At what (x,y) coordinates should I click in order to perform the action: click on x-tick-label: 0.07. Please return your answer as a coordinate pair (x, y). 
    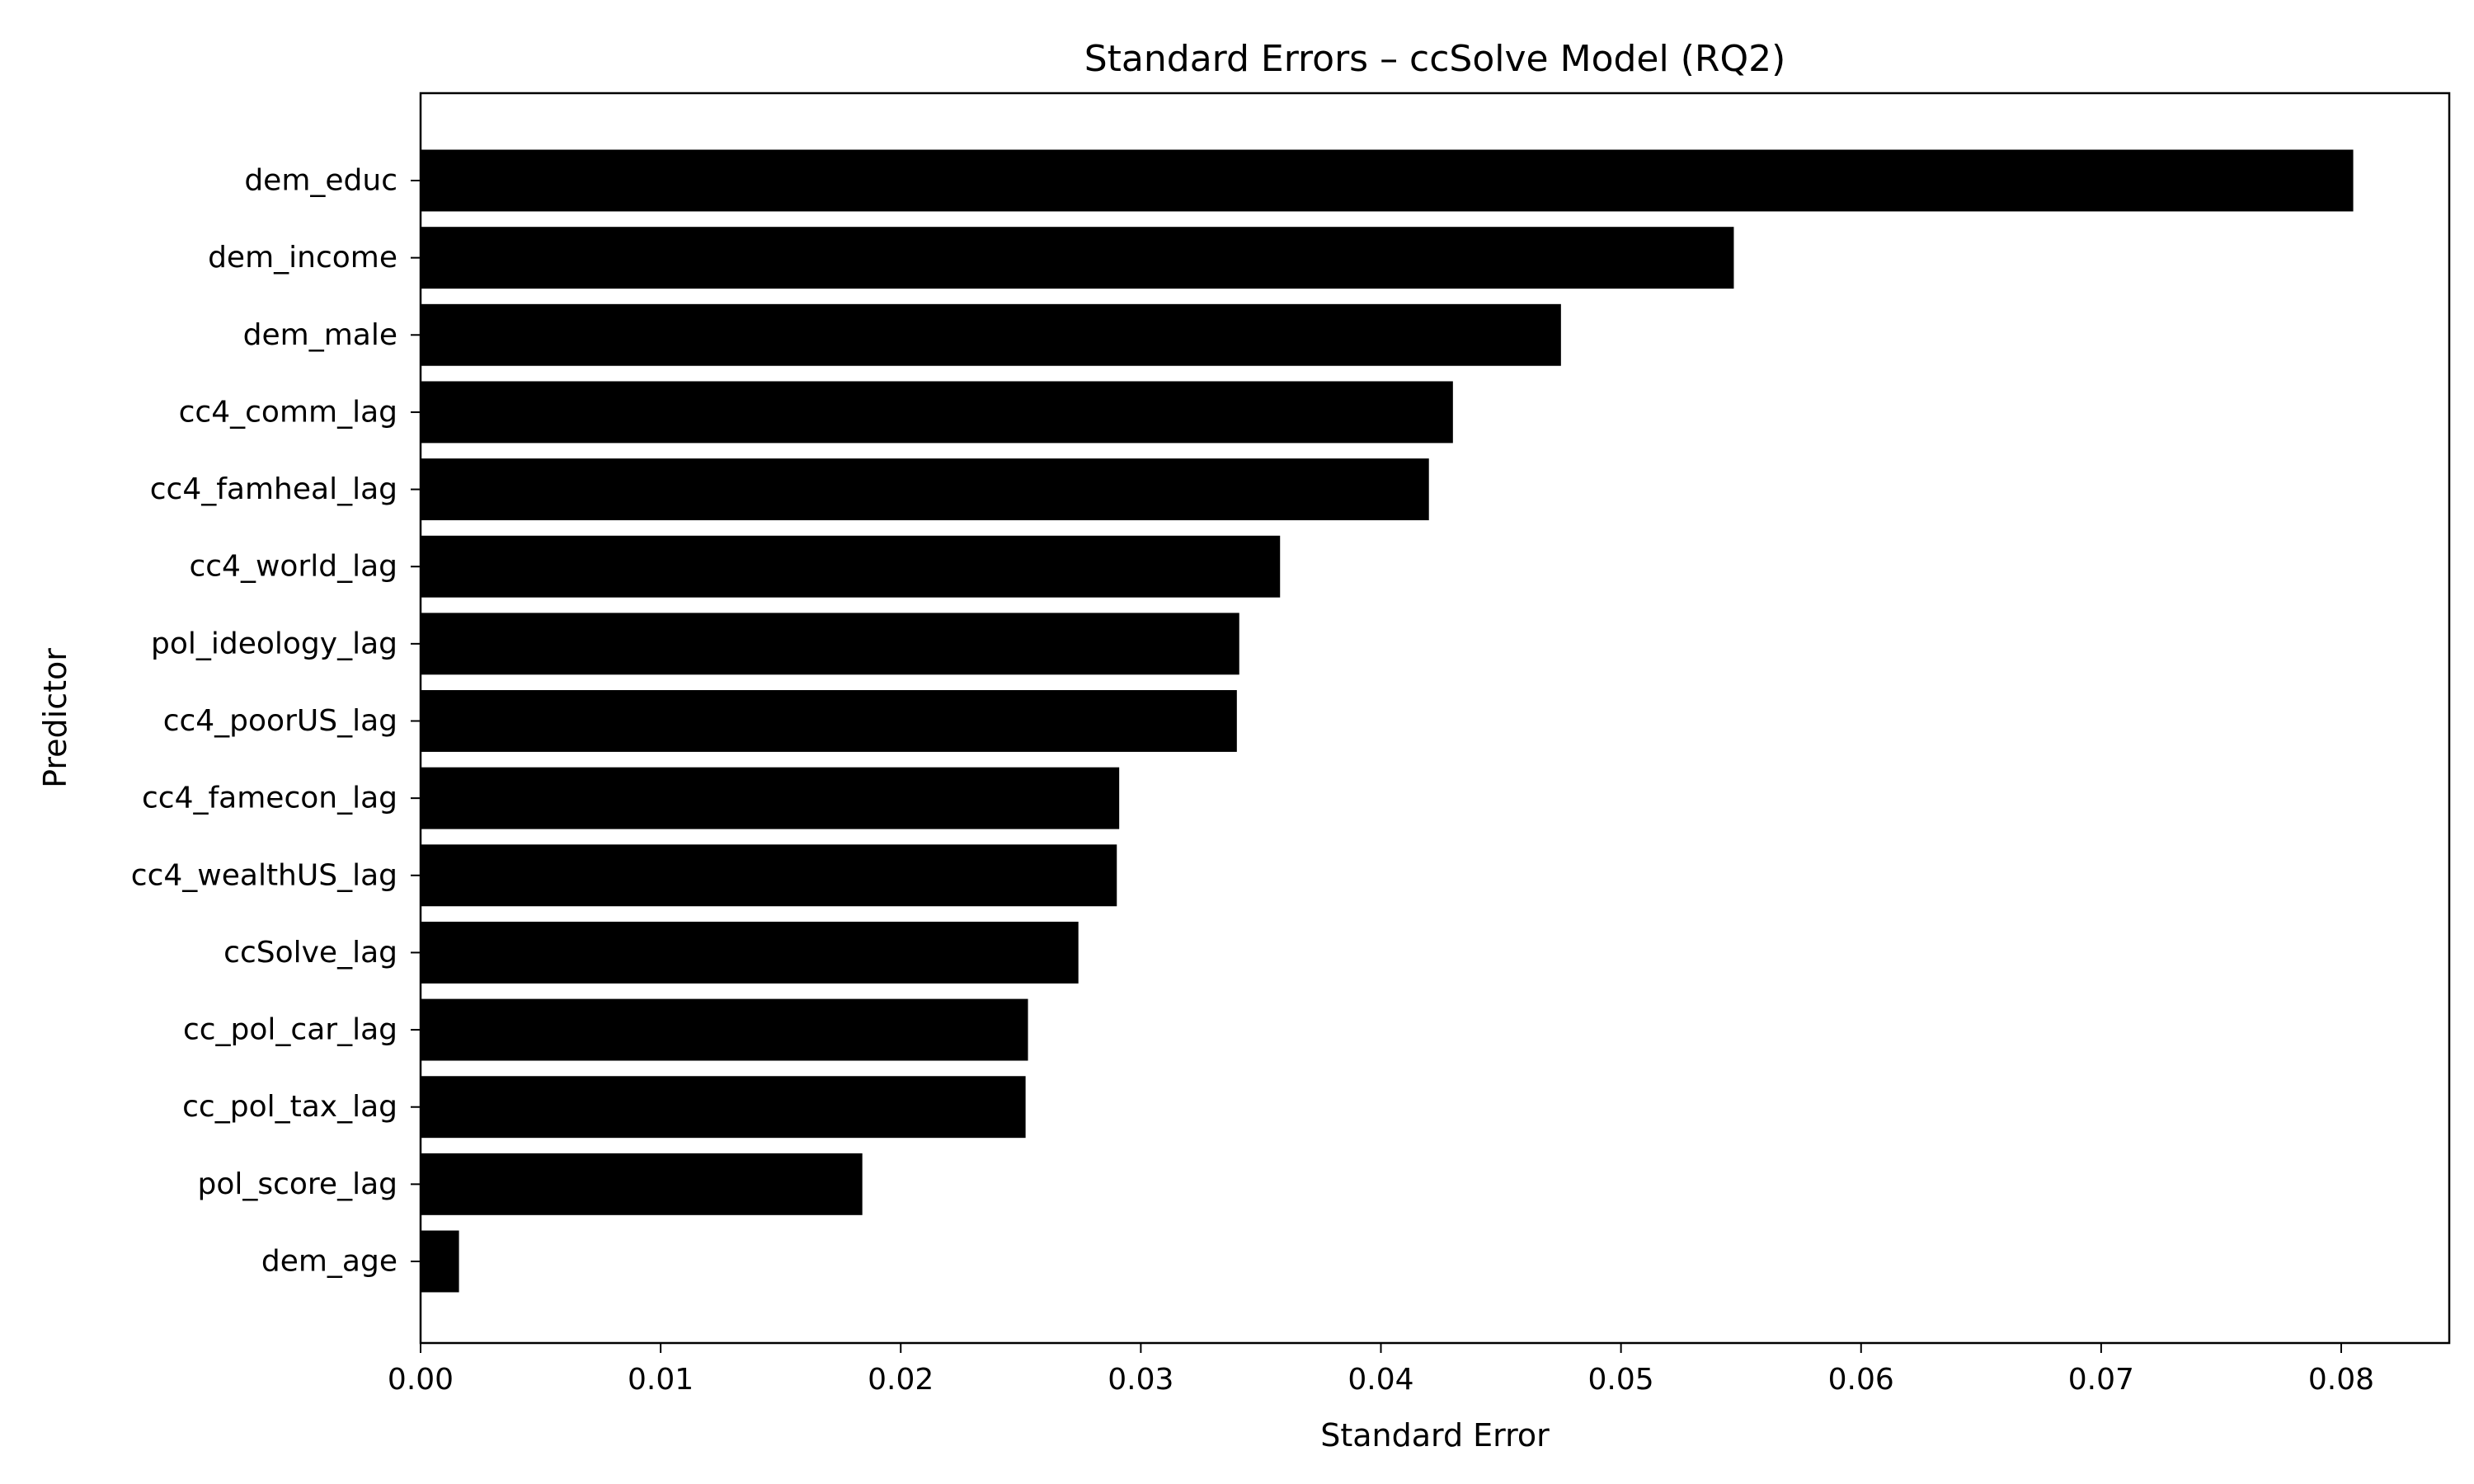
    Looking at the image, I should click on (2101, 1380).